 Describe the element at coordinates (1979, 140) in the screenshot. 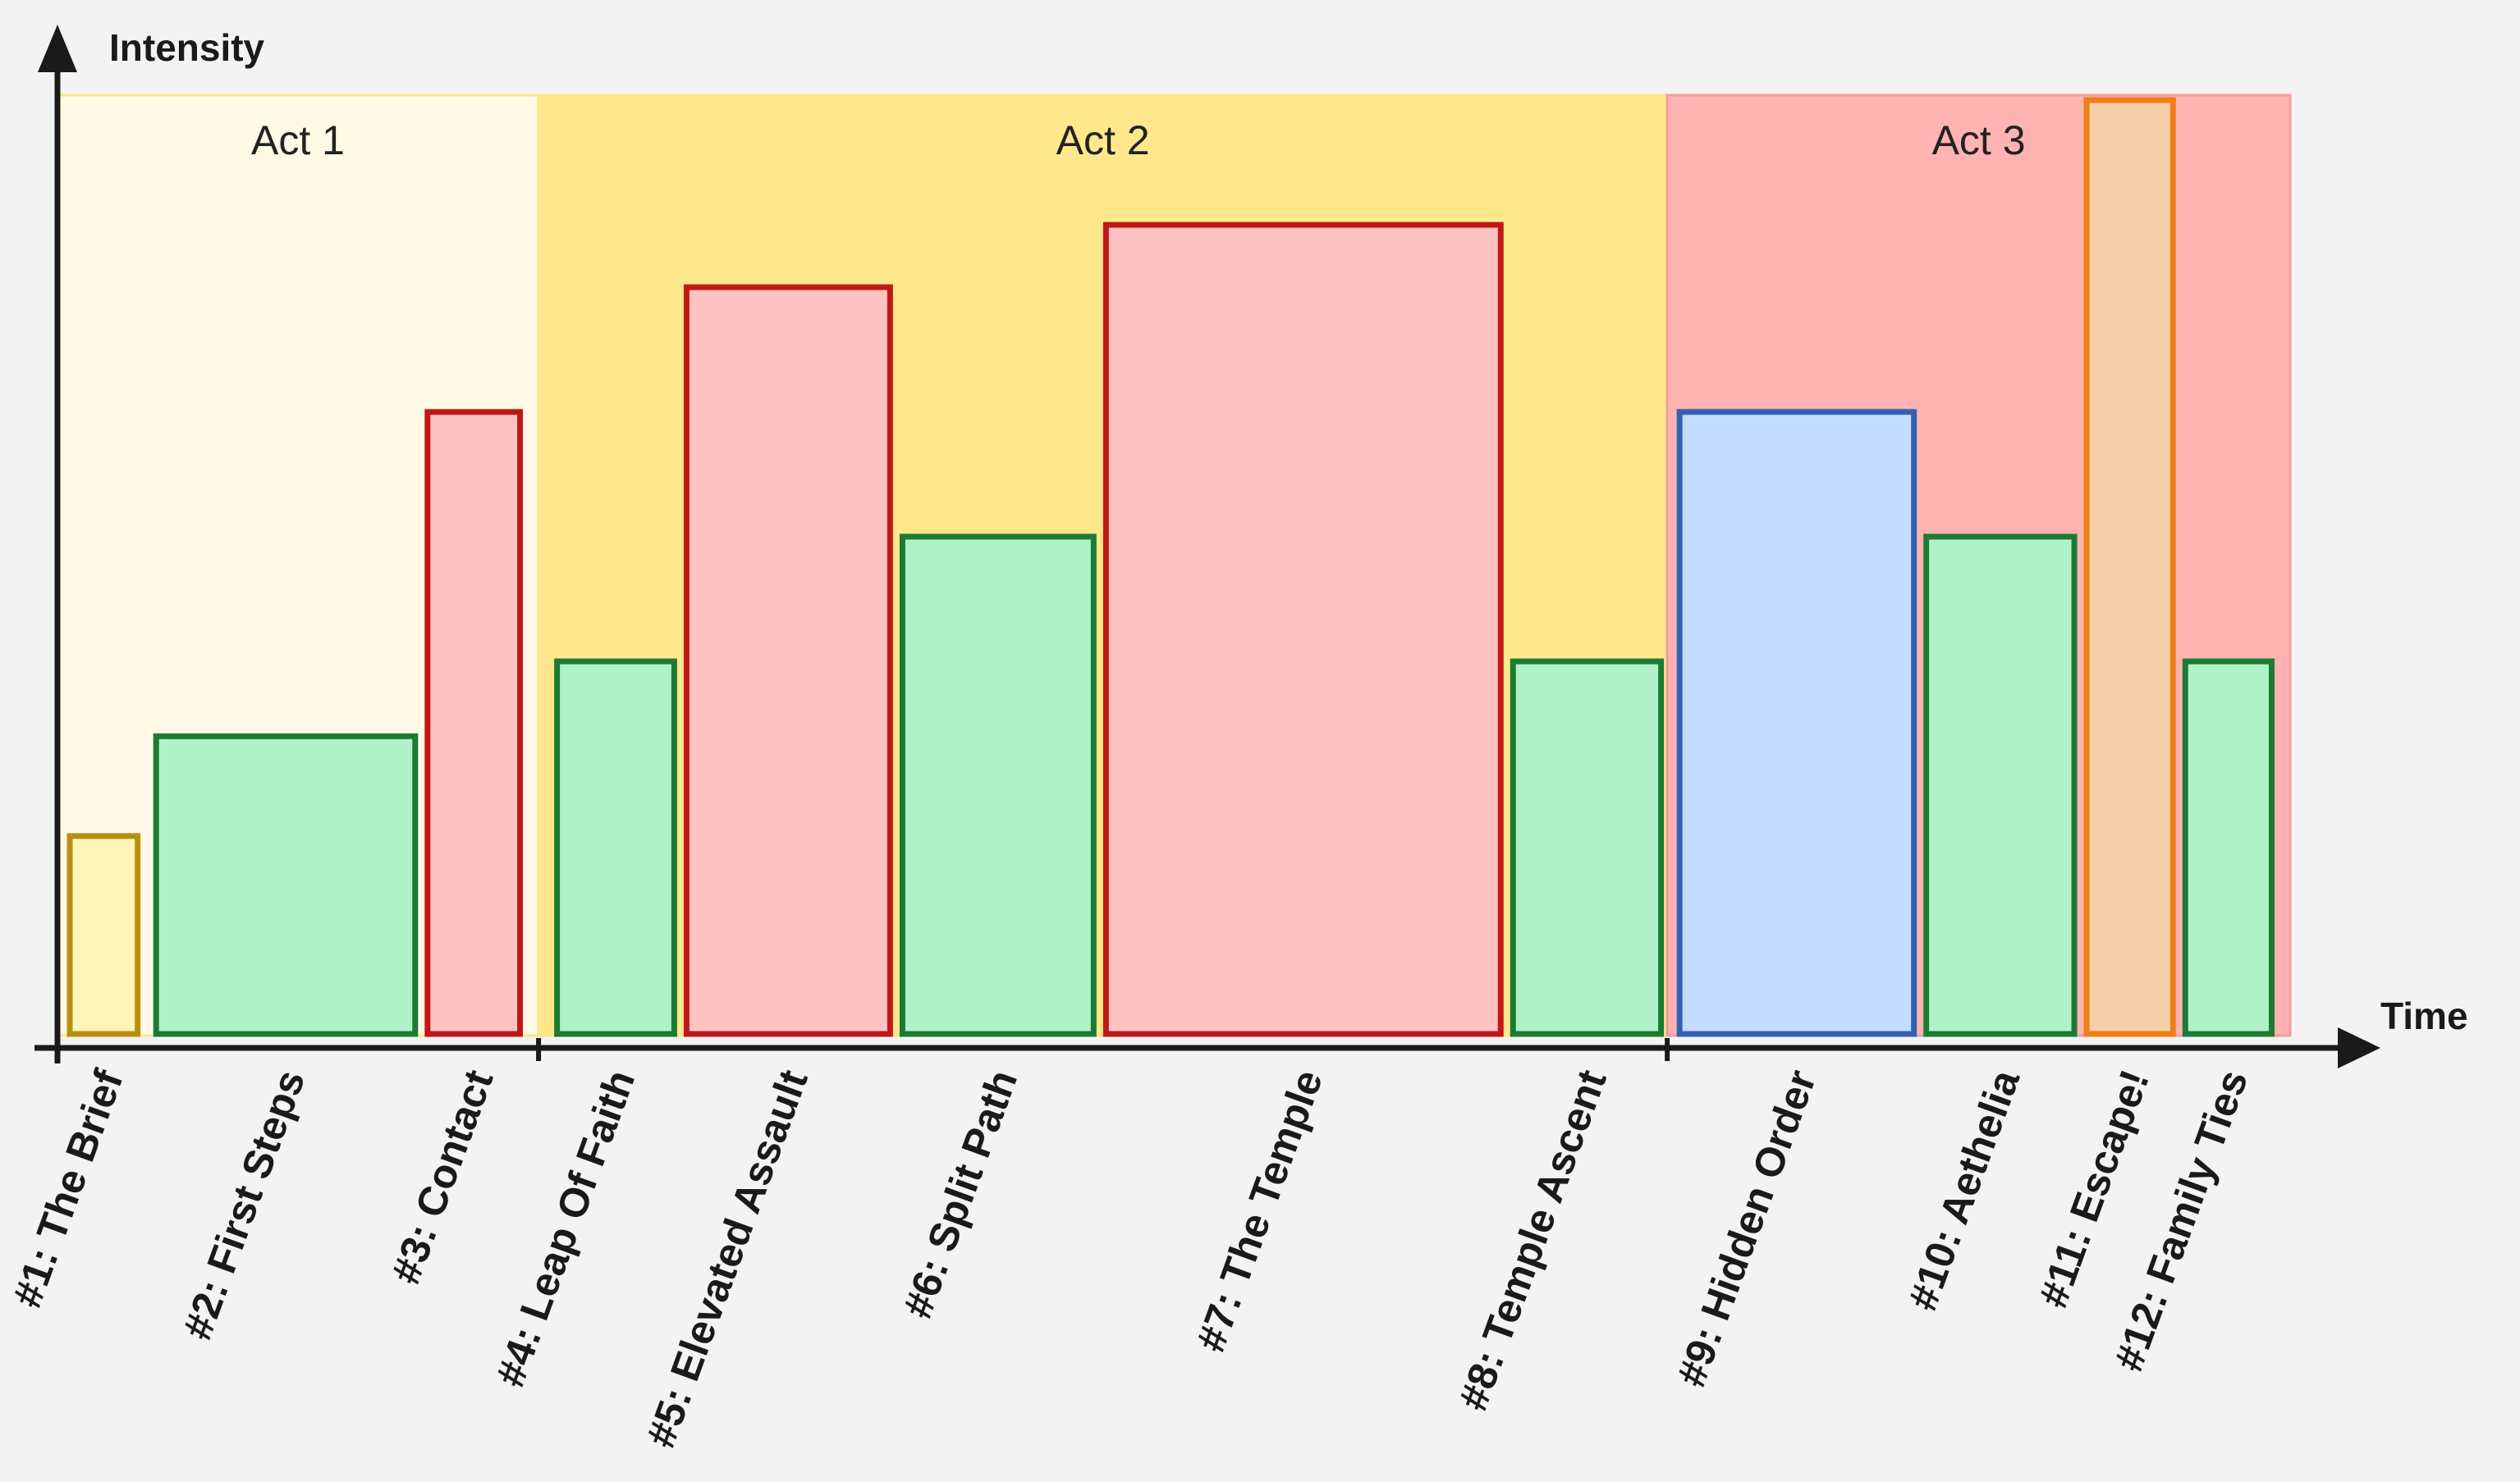

I see `act-label-3: Act 3` at that location.